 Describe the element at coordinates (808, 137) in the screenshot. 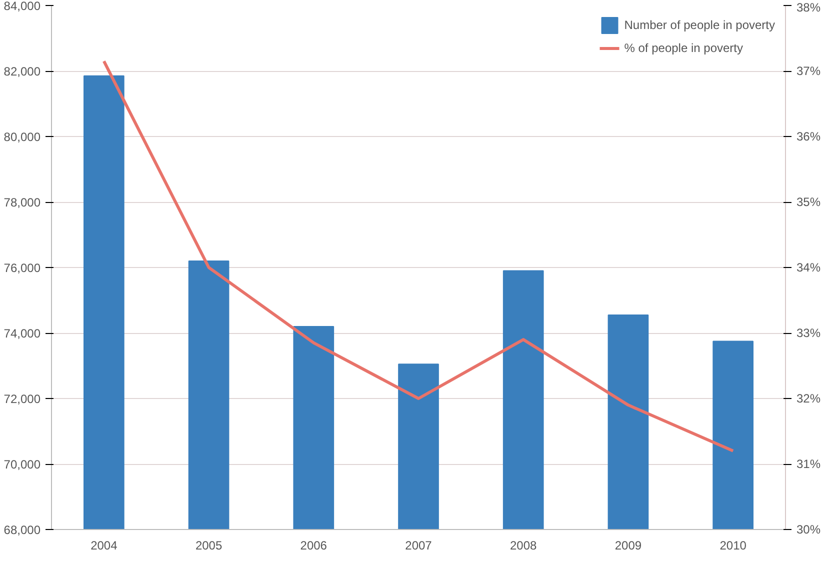

I see `y2-tick-label: 36%` at that location.